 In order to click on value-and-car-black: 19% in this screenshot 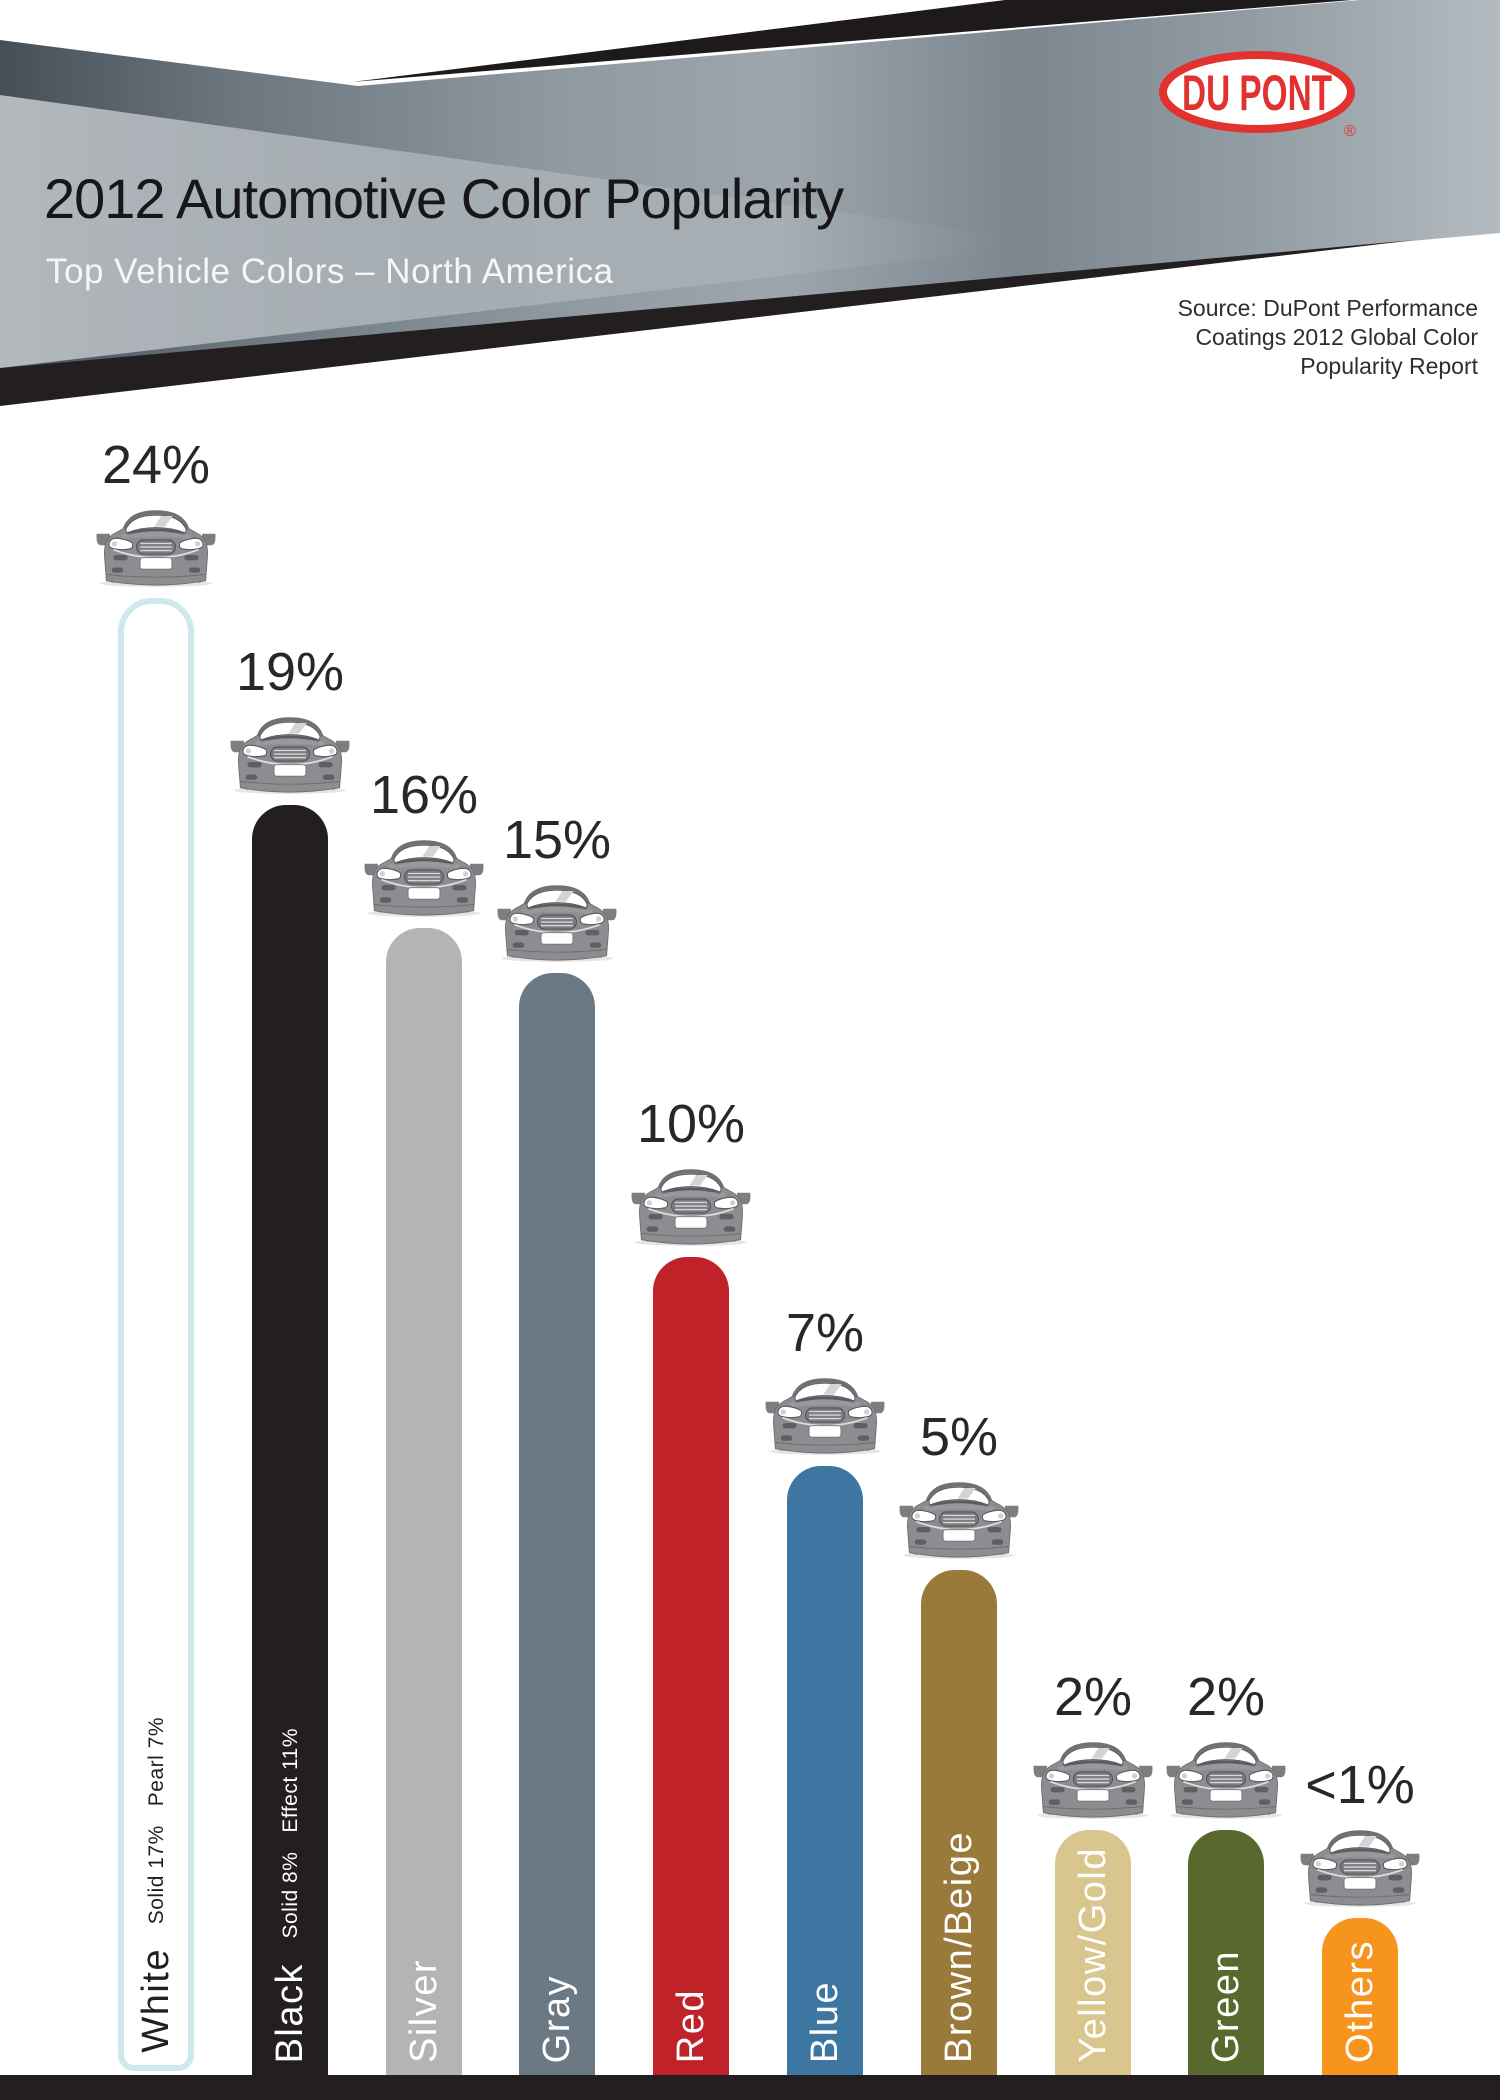, I will do `click(290, 718)`.